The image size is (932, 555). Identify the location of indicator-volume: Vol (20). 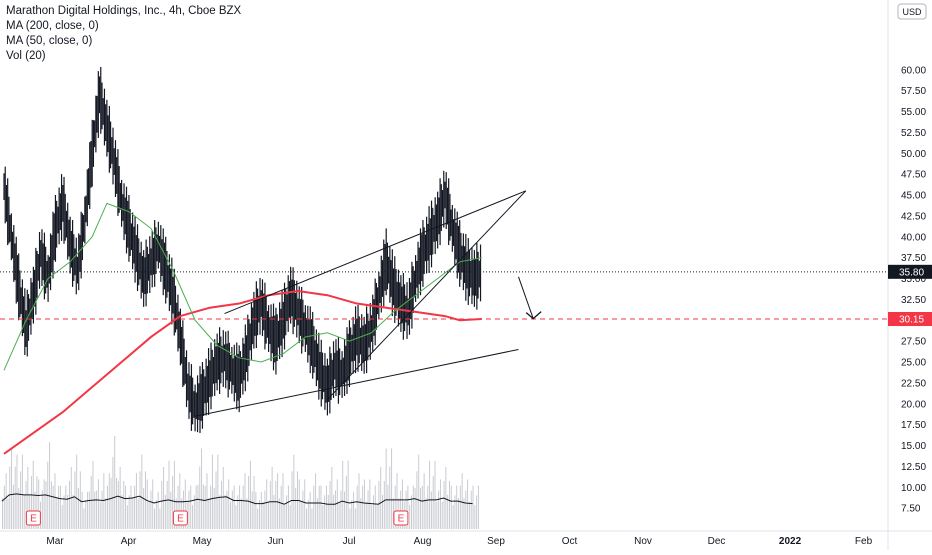
(26, 56).